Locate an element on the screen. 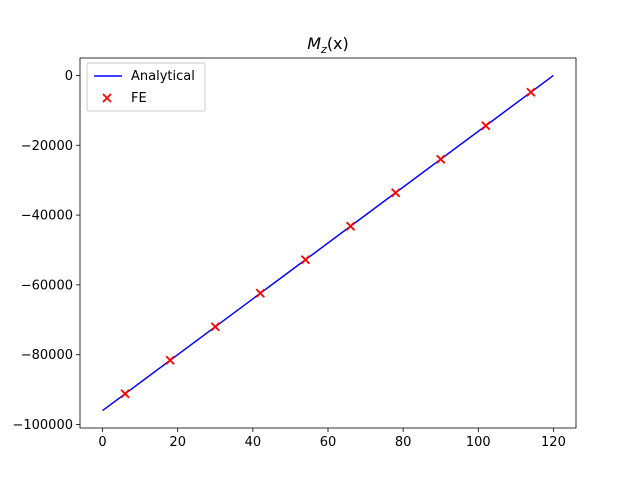 The width and height of the screenshot is (640, 484). fe-point-4-stroke-b is located at coordinates (260, 293).